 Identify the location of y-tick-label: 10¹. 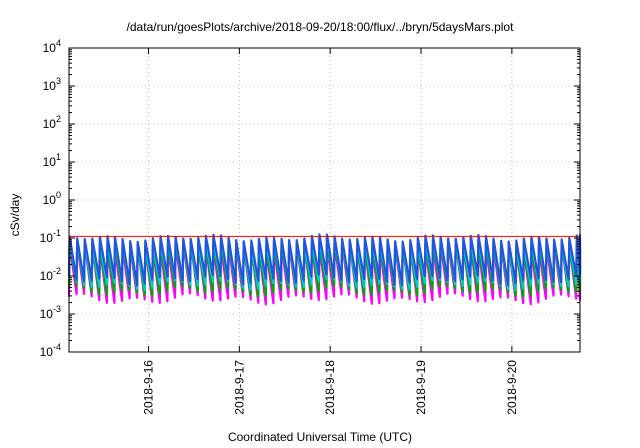
(52, 160).